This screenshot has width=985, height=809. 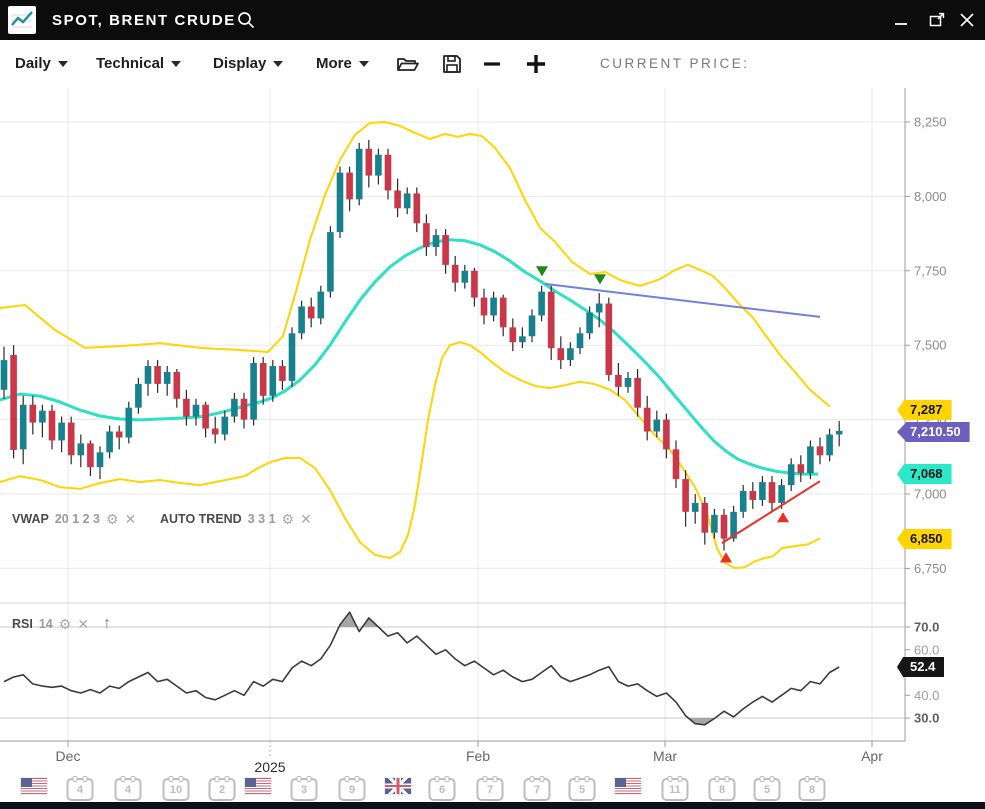 What do you see at coordinates (139, 63) in the screenshot?
I see `menu-technical: Technical` at bounding box center [139, 63].